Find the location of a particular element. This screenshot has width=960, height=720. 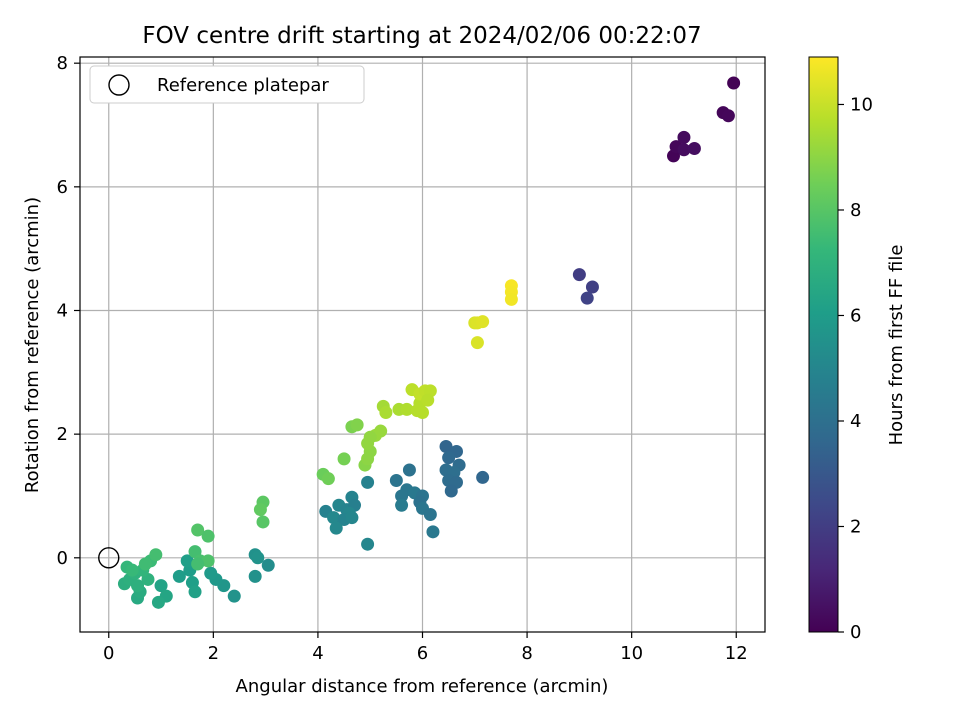

y-tick-label: 0 is located at coordinates (62, 558).